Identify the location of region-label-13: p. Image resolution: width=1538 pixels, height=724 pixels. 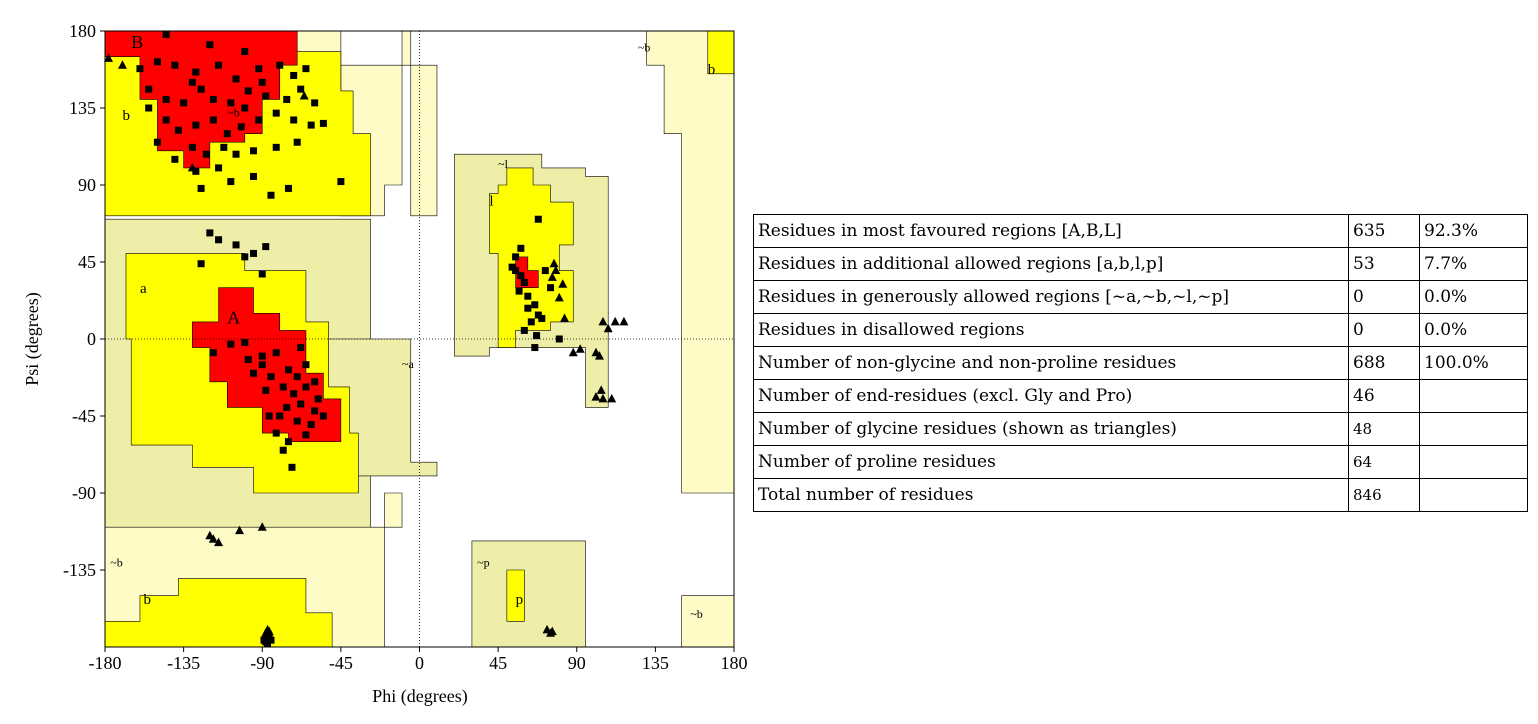
(520, 600).